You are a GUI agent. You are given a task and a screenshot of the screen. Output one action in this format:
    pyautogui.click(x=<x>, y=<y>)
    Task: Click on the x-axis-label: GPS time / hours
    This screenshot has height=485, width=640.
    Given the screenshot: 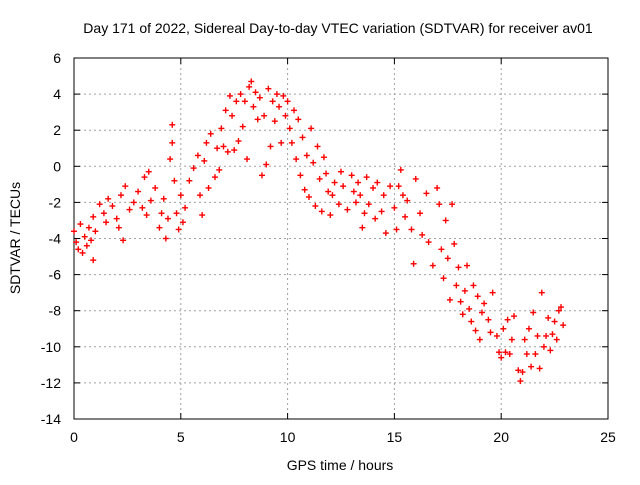 What is the action you would take?
    pyautogui.click(x=340, y=465)
    